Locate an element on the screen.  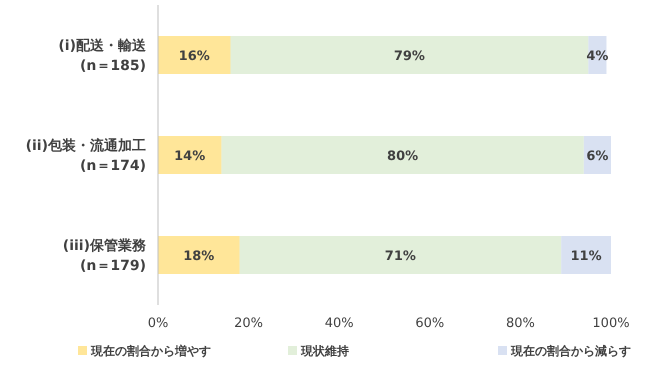
x-tick-label: 0% is located at coordinates (158, 323).